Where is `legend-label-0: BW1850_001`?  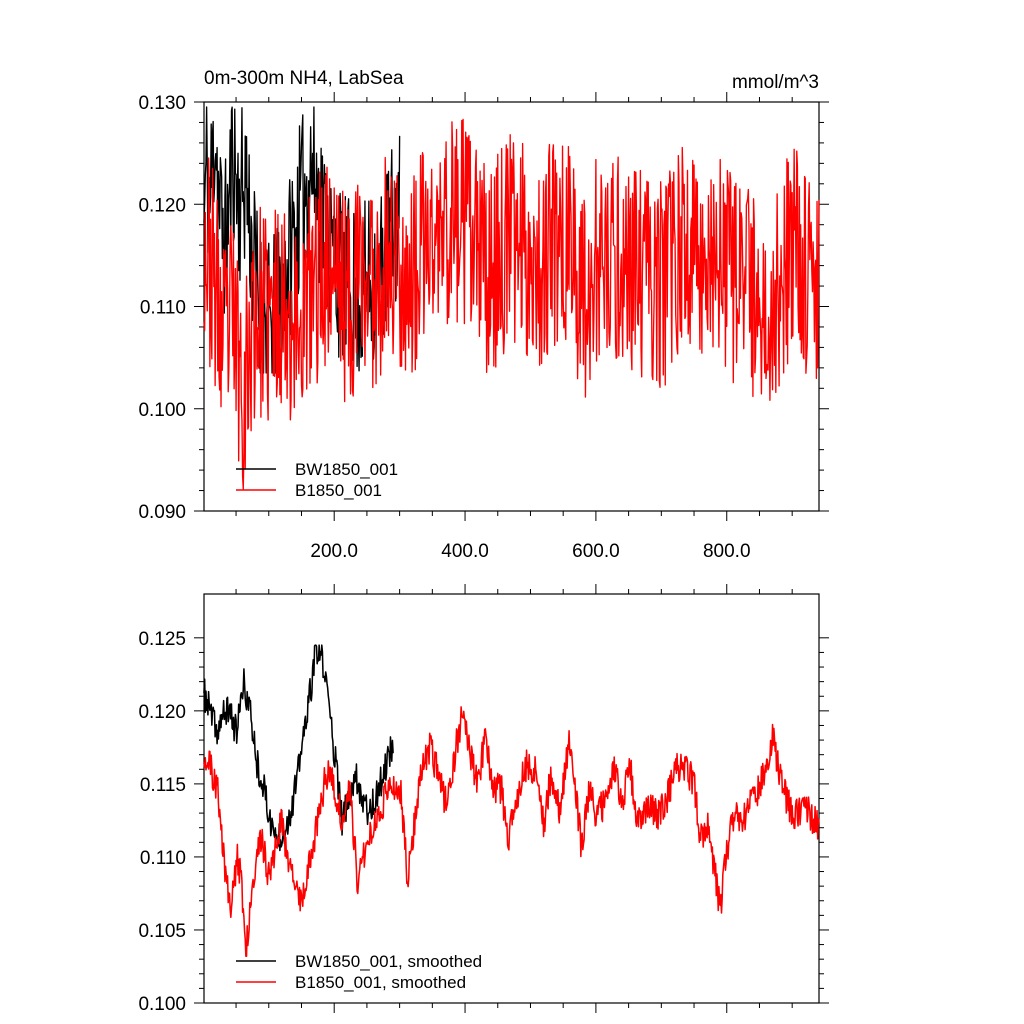
legend-label-0: BW1850_001 is located at coordinates (346, 469).